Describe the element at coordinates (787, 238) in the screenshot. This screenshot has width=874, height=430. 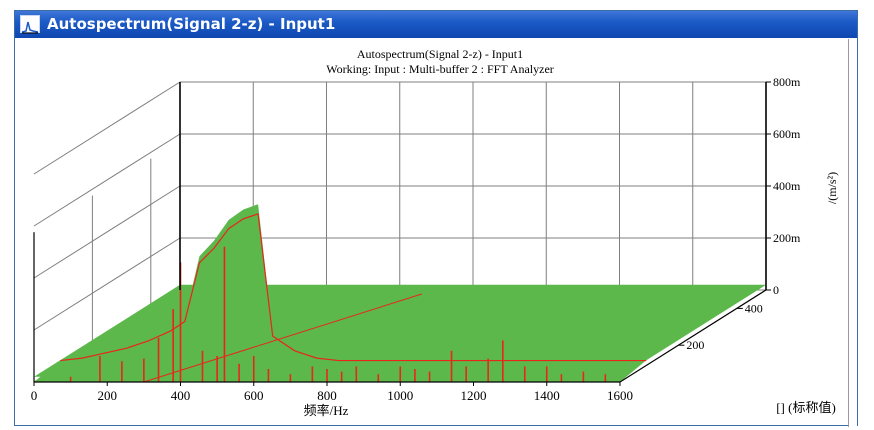
I see `y-tick-label: 200m` at that location.